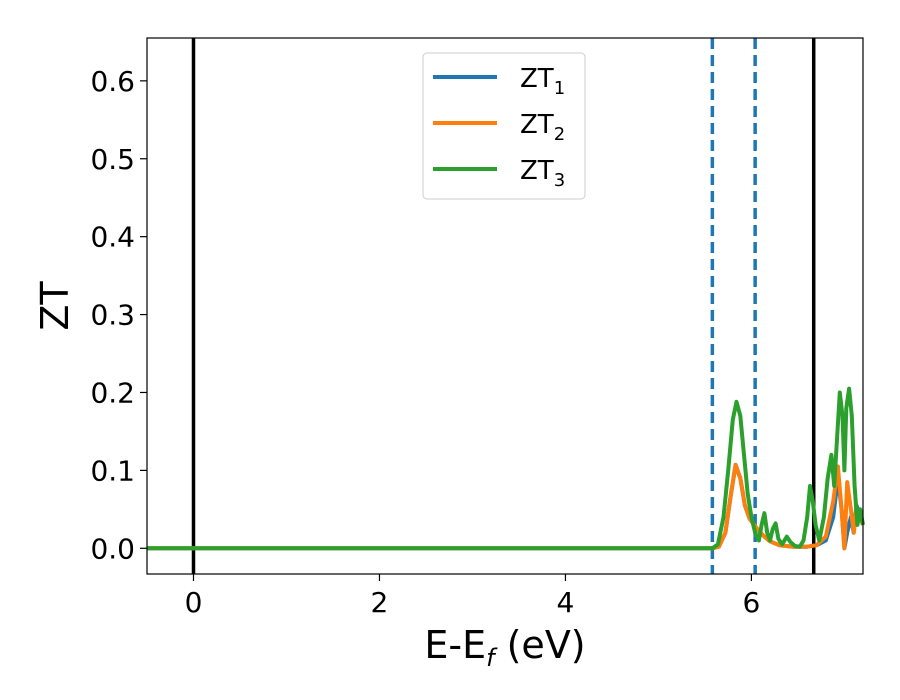 Image resolution: width=900 pixels, height=700 pixels. Describe the element at coordinates (112, 315) in the screenshot. I see `y-tick-label: 0.3` at that location.